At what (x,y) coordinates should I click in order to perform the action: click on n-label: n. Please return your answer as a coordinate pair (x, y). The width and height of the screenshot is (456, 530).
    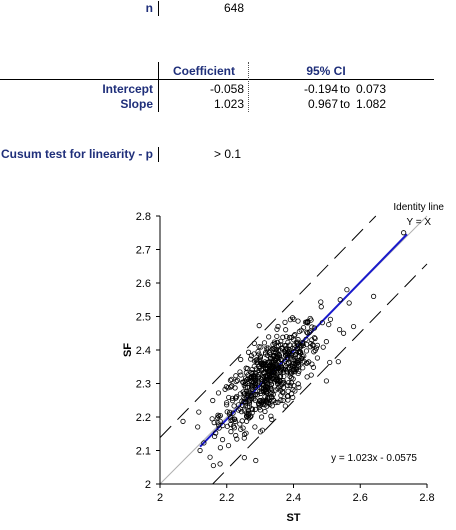
    Looking at the image, I should click on (149, 8).